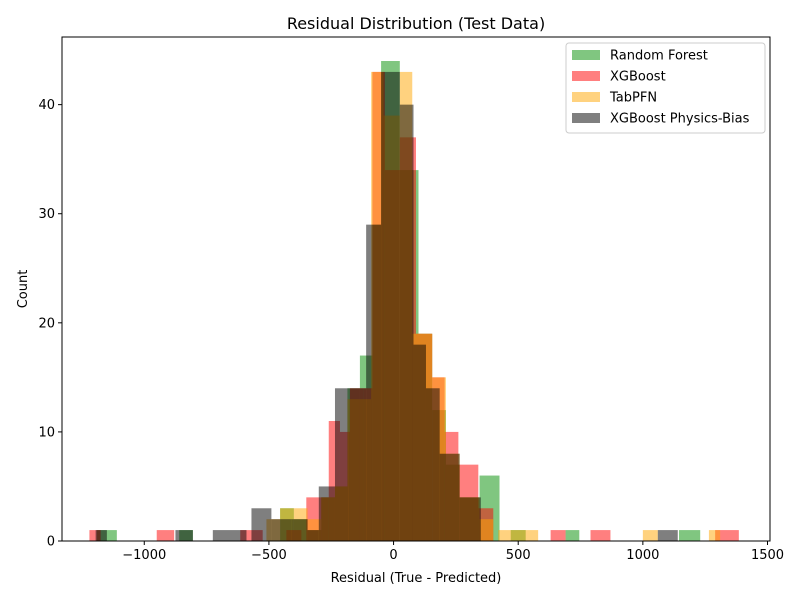  I want to click on x-axis: −1000 −500 0 500 1000 1500, so click(453, 552).